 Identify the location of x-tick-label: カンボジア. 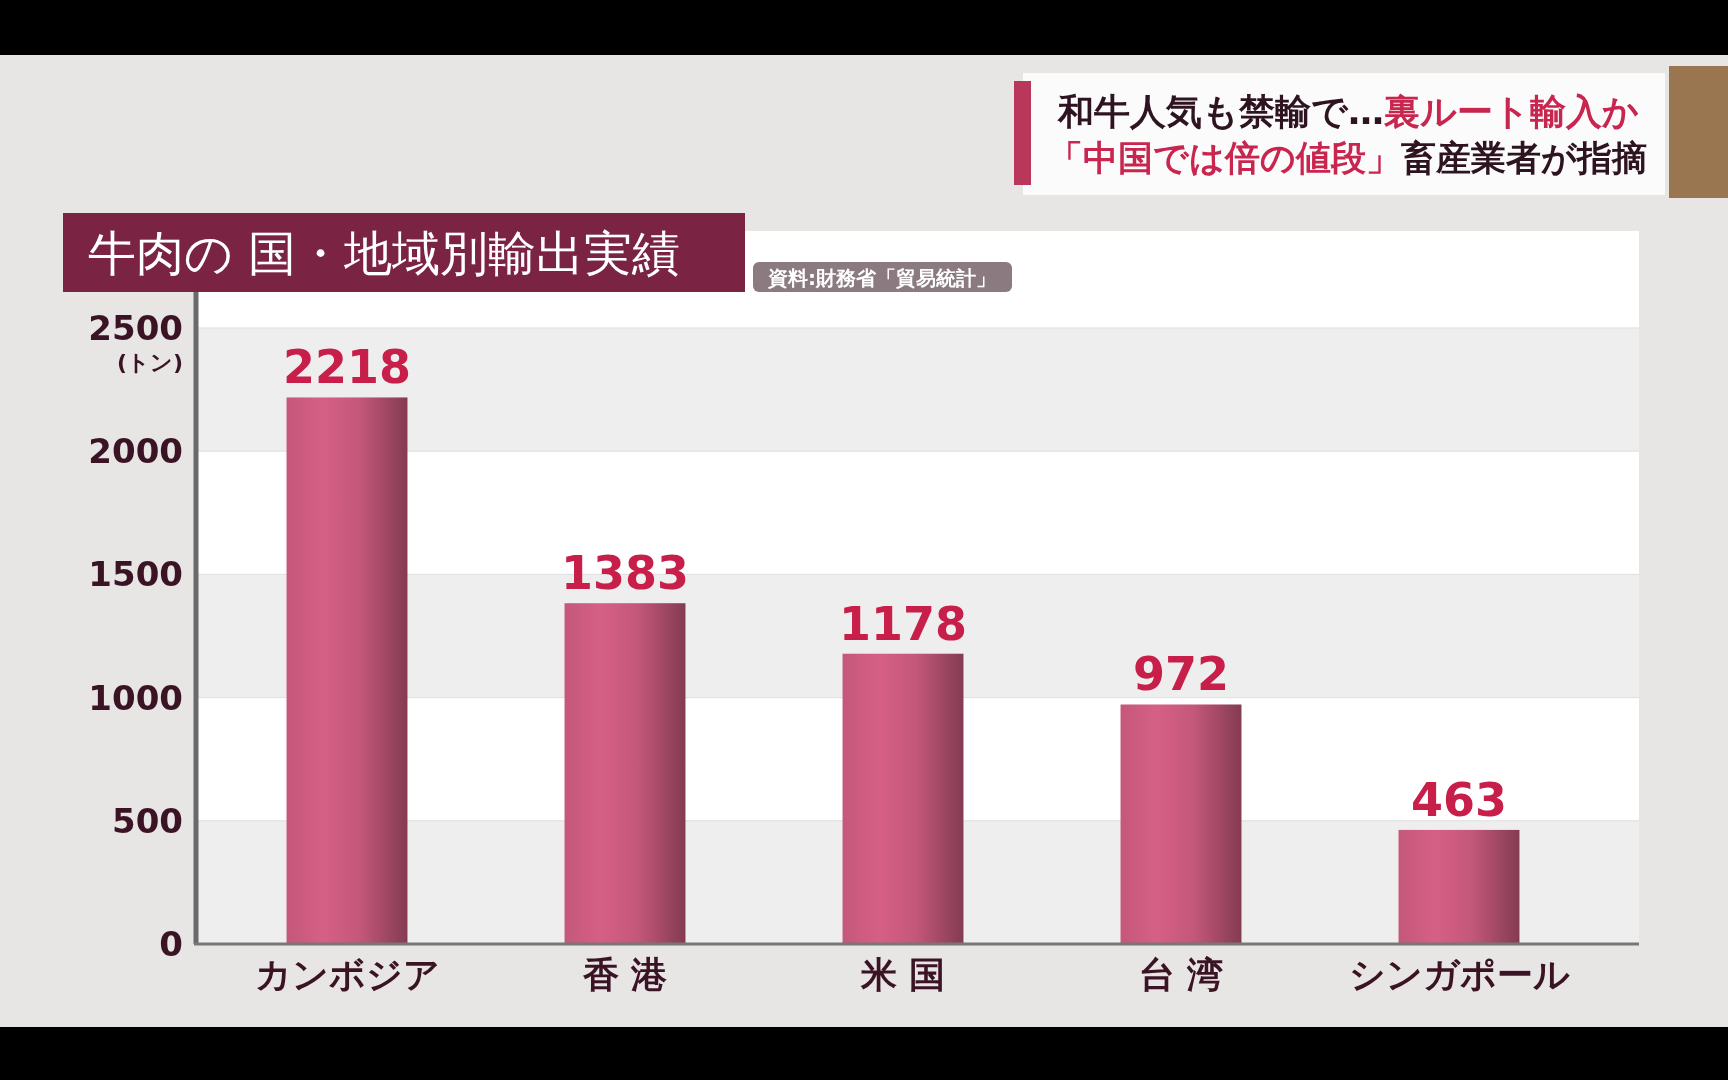
(347, 974).